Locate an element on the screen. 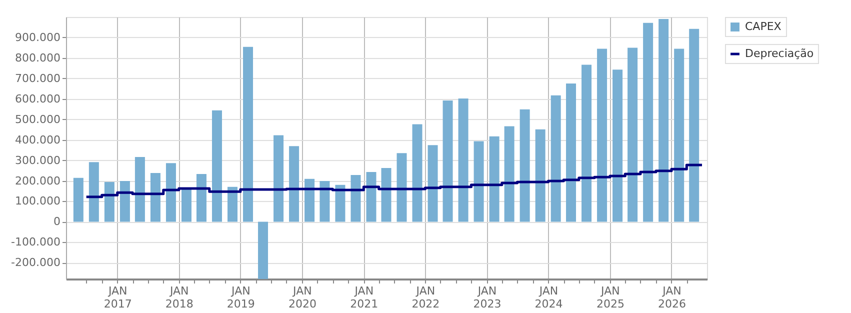 The width and height of the screenshot is (851, 313). y-tick-label: 500.000 is located at coordinates (37, 119).